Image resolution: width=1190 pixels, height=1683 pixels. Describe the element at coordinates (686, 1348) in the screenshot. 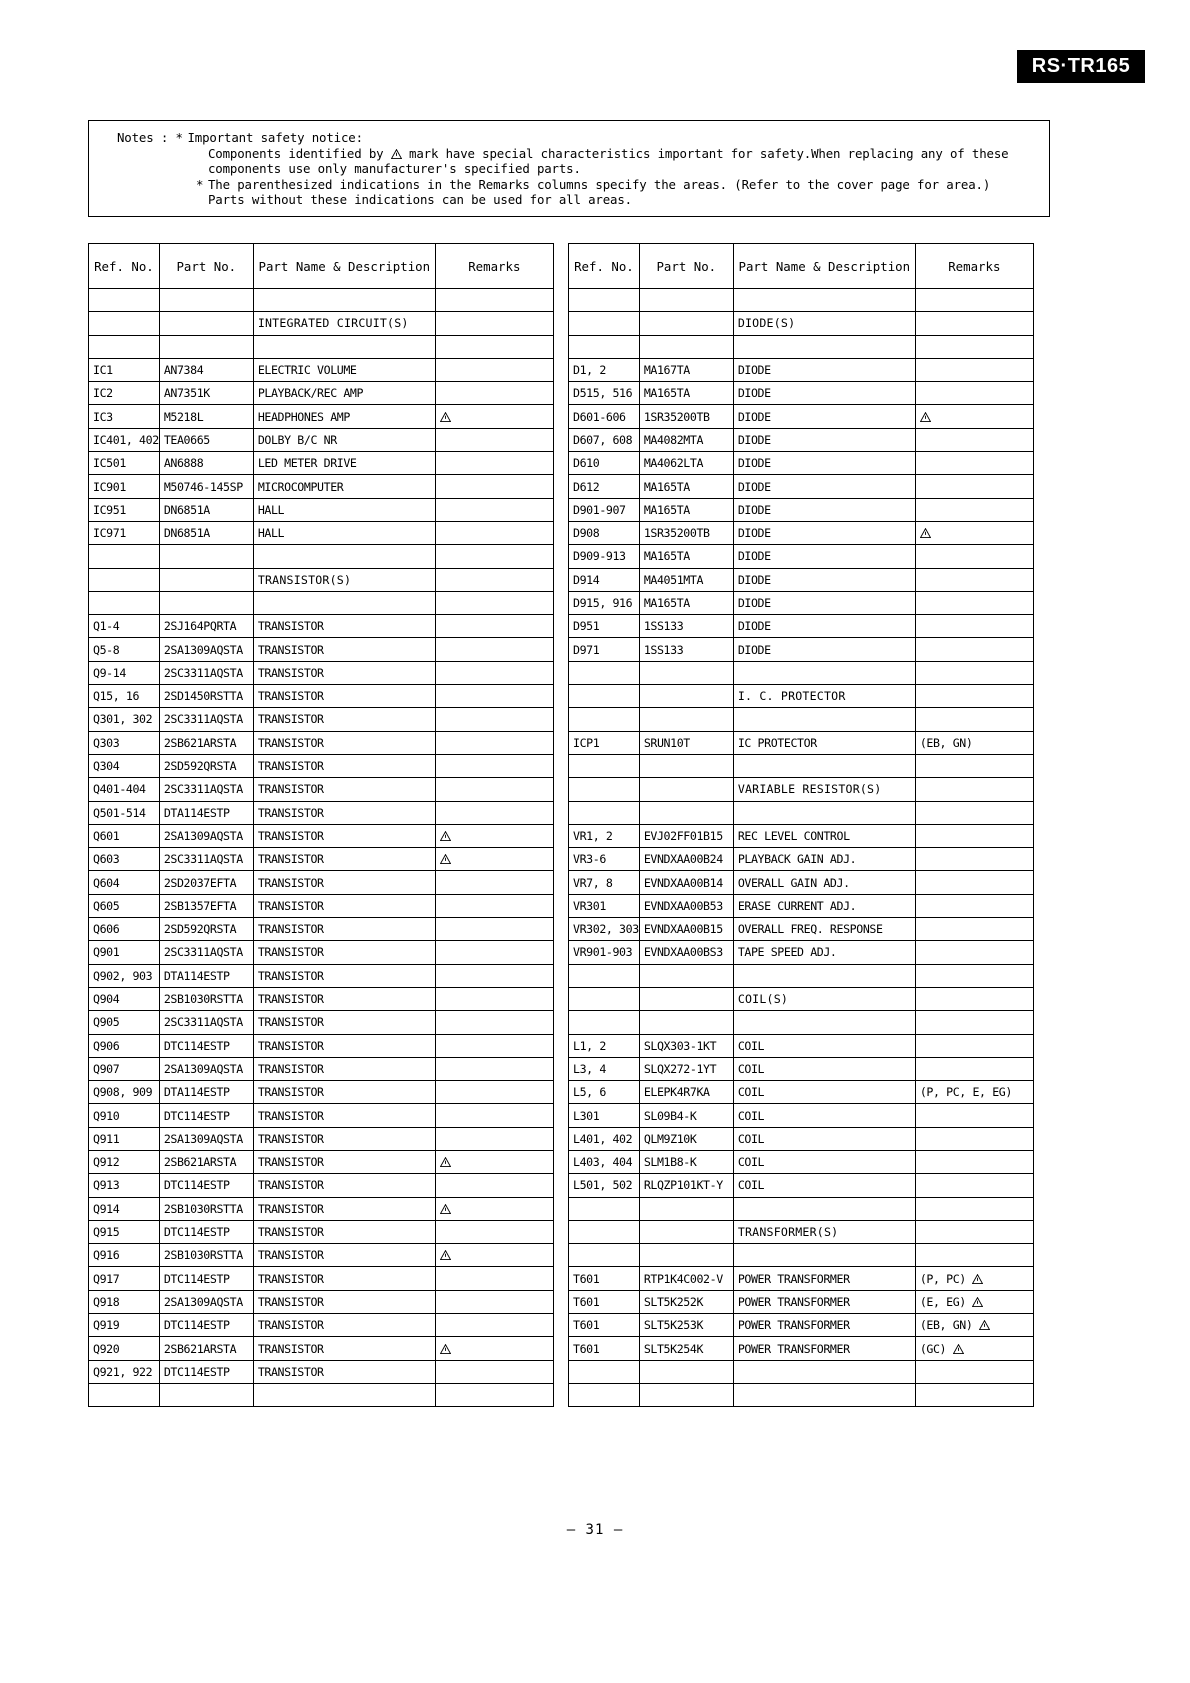

I see `cell-part-no: SLT5K254K` at that location.